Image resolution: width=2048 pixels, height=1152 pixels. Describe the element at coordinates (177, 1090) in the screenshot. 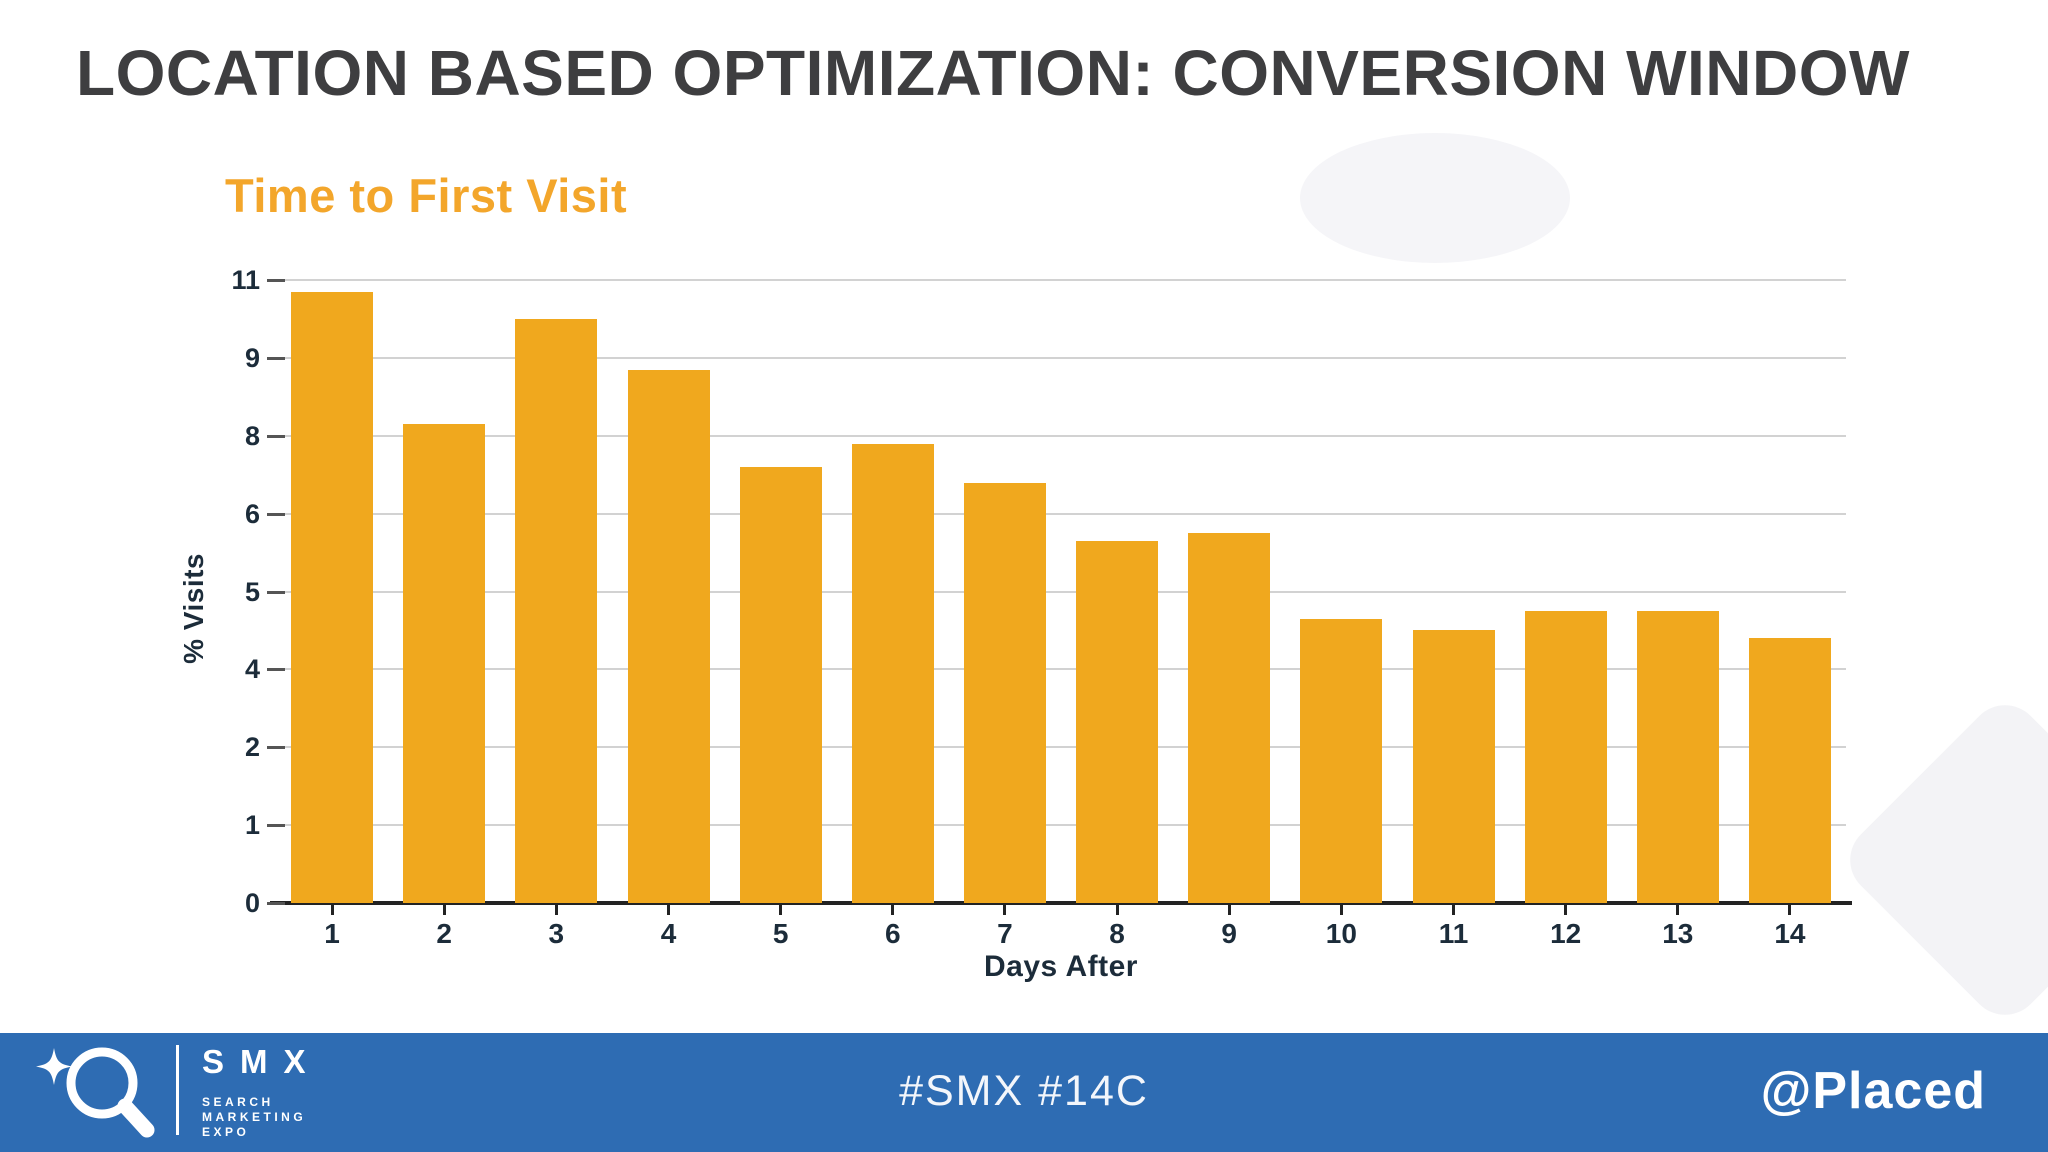

I see `footer-divider` at that location.